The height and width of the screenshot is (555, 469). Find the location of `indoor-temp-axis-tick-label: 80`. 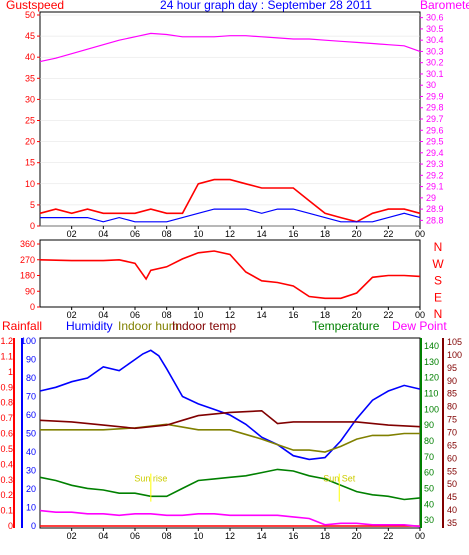

indoor-temp-axis-tick-label: 80 is located at coordinates (452, 407).